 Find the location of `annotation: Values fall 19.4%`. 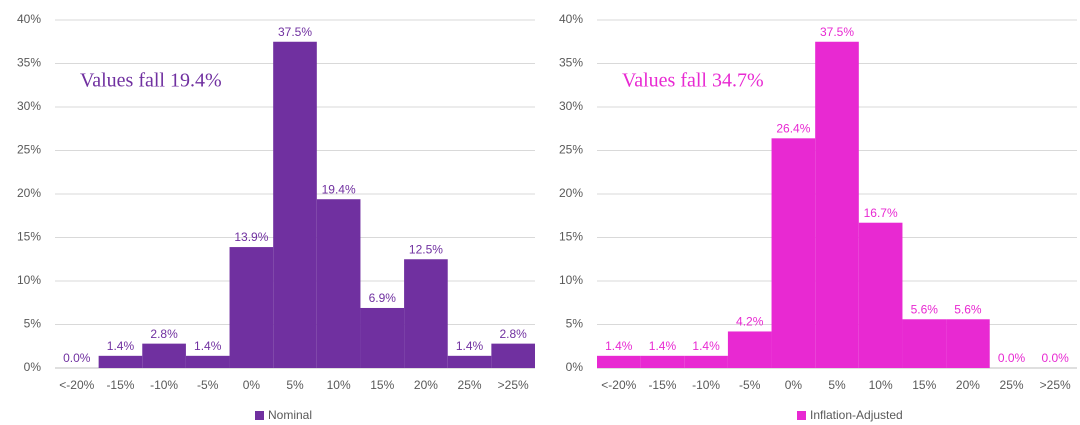

annotation: Values fall 19.4% is located at coordinates (151, 81).